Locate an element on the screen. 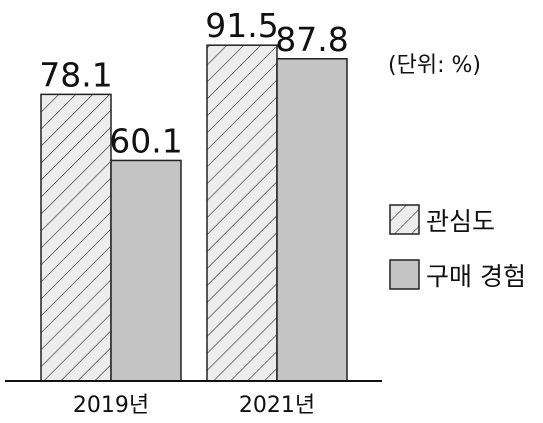  value-label: 87.8 is located at coordinates (311, 39).